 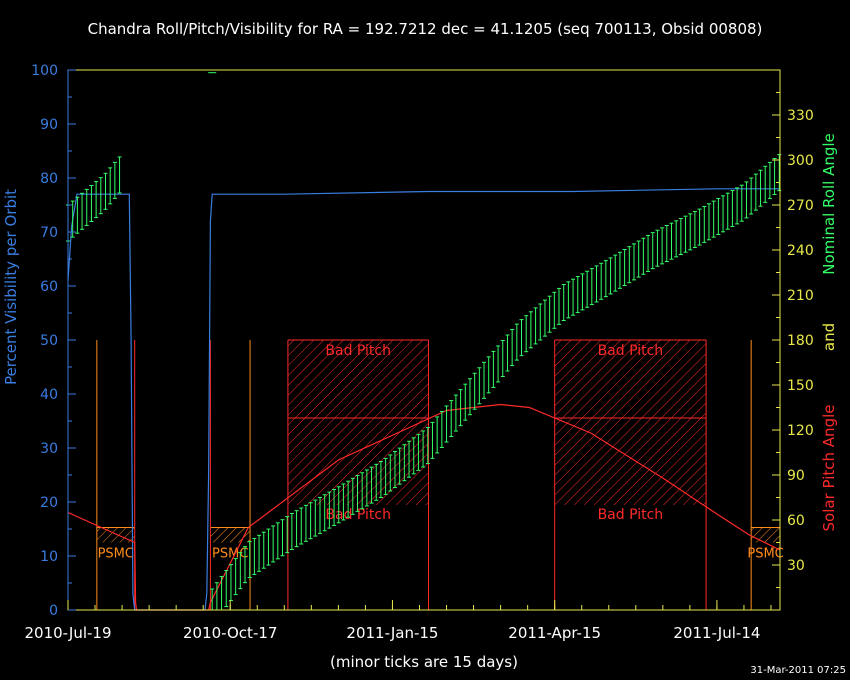 What do you see at coordinates (716, 633) in the screenshot?
I see `x-tick-label: 2011-Jul-14` at bounding box center [716, 633].